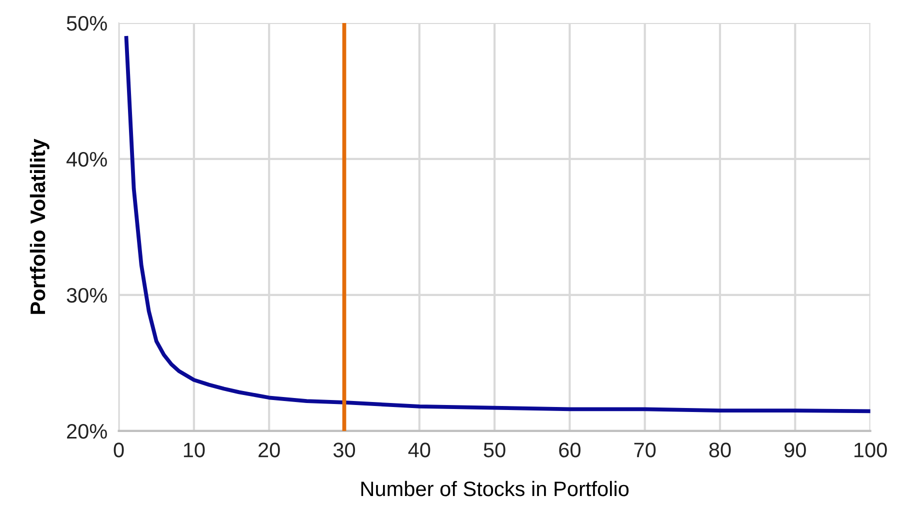  What do you see at coordinates (419, 450) in the screenshot?
I see `x-tick-label: 40` at bounding box center [419, 450].